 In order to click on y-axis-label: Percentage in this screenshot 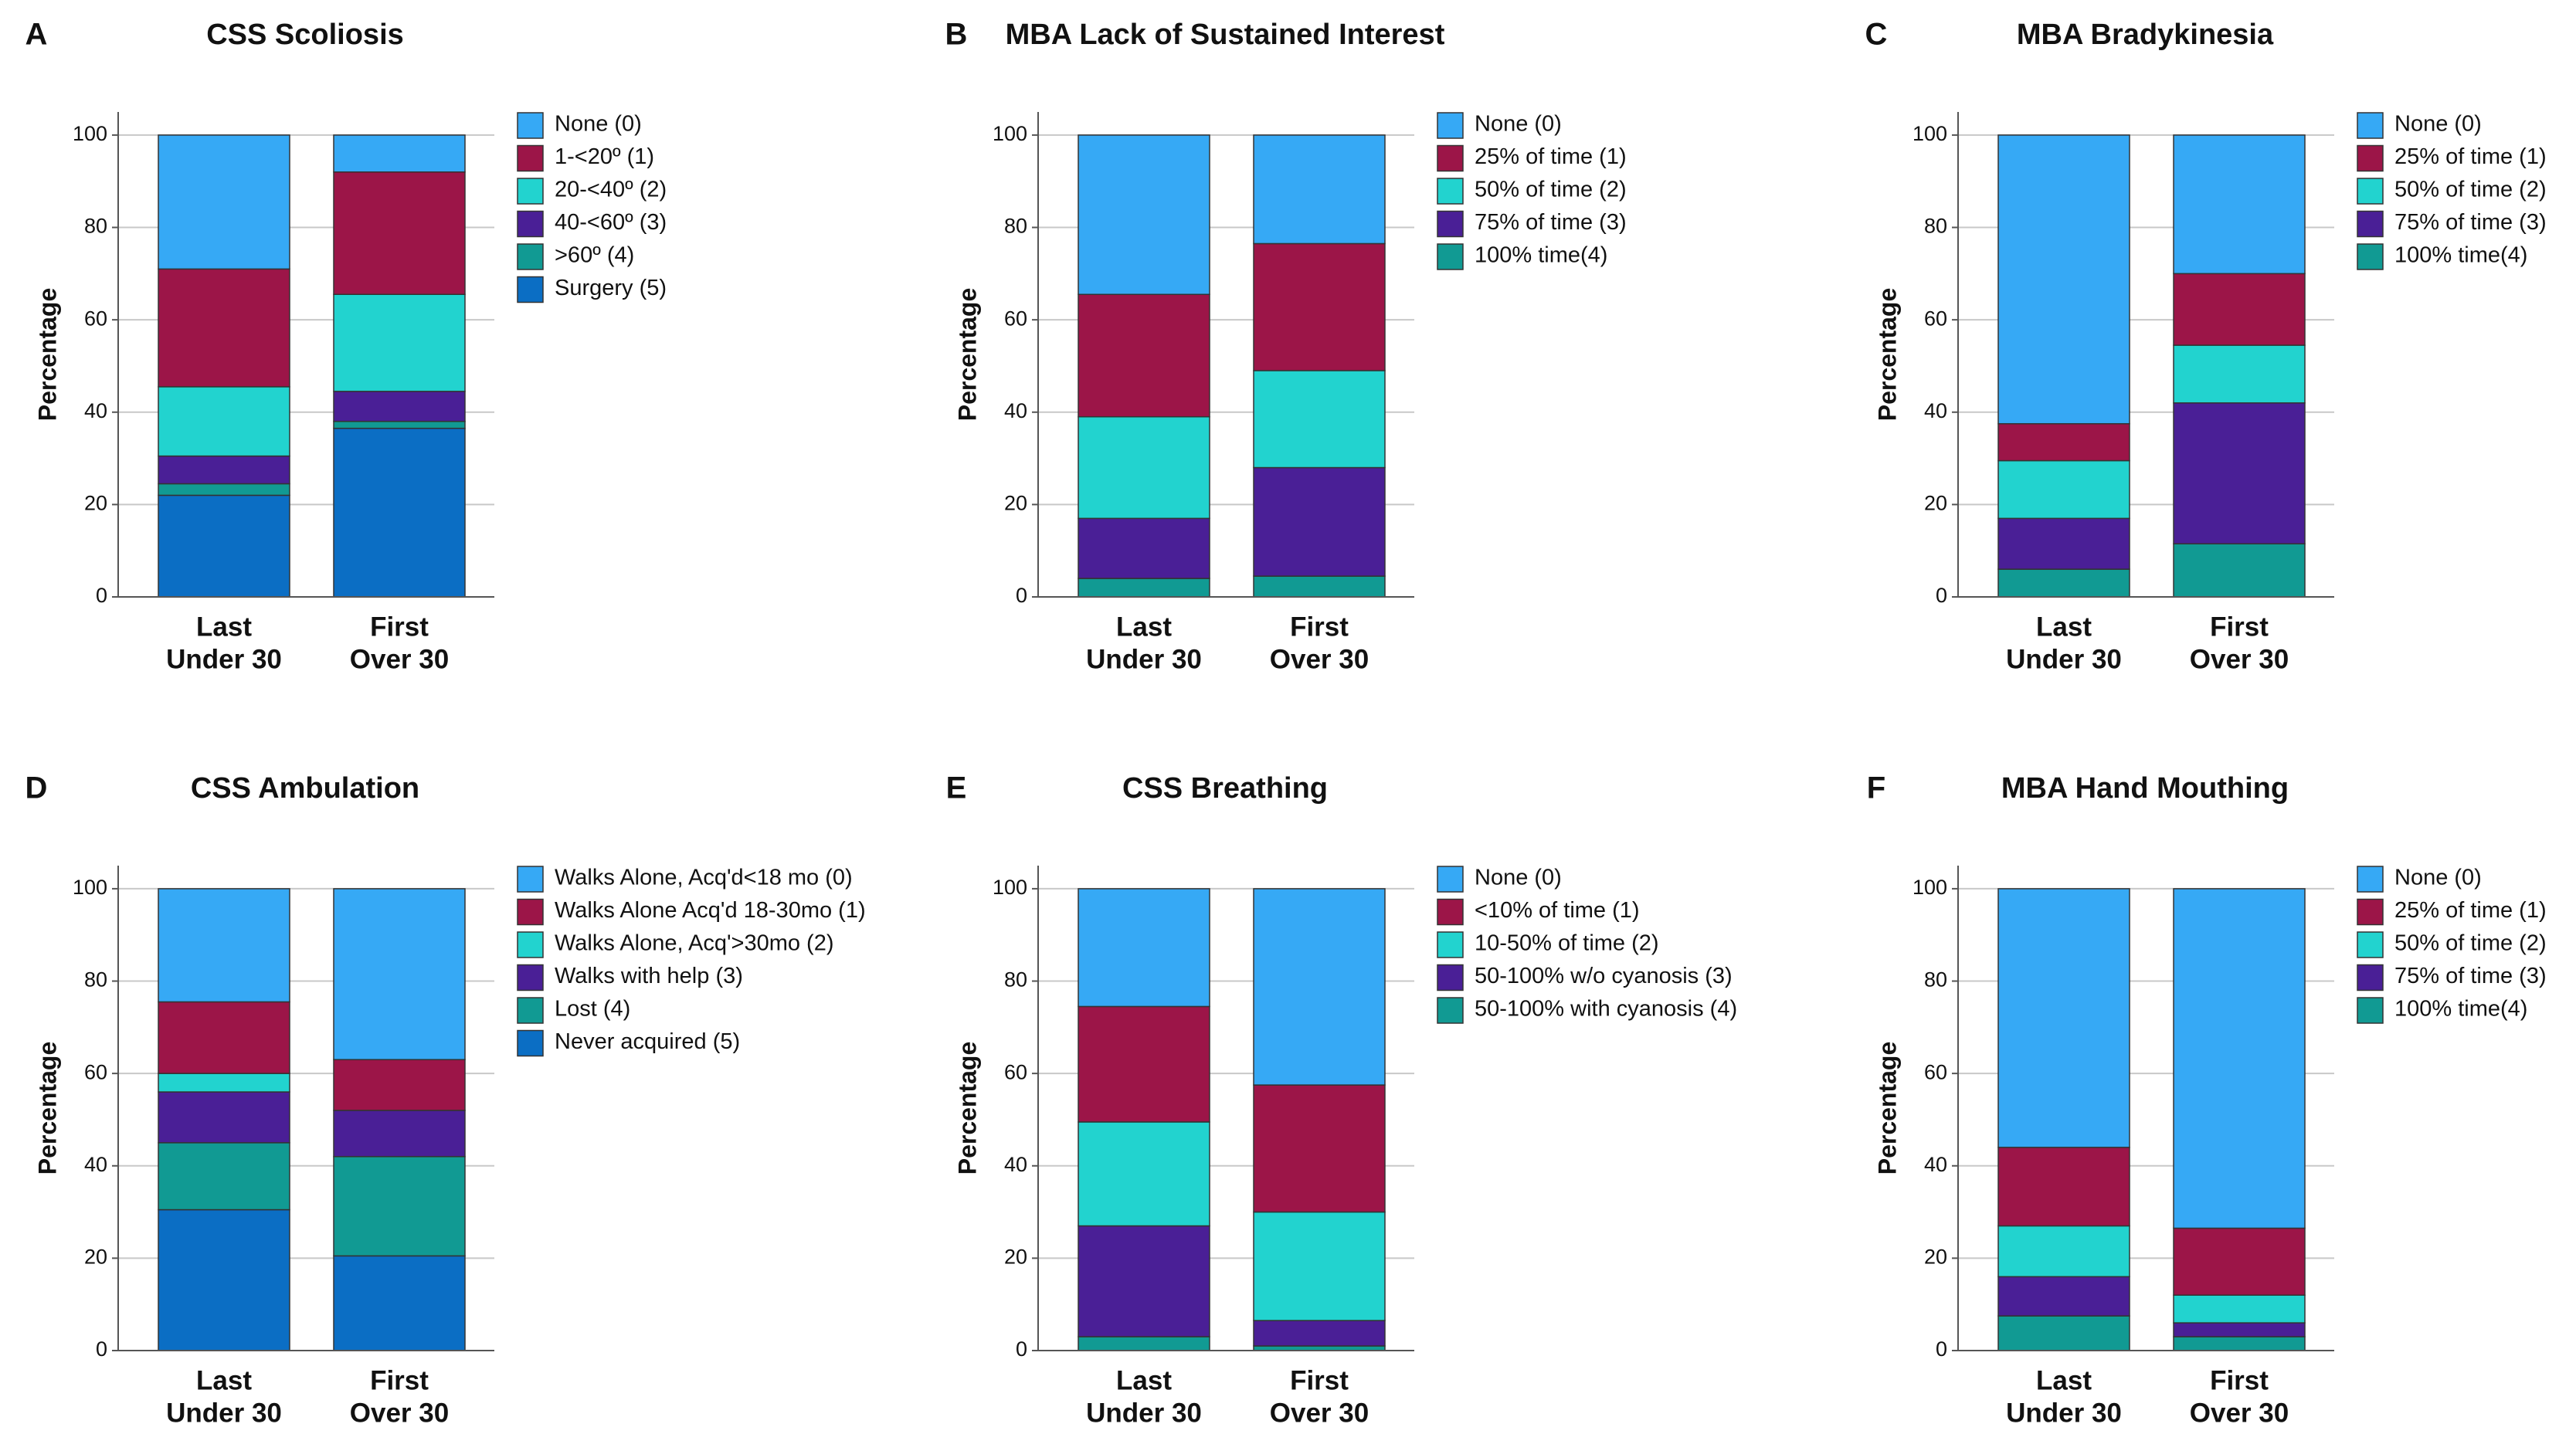, I will do `click(1887, 355)`.